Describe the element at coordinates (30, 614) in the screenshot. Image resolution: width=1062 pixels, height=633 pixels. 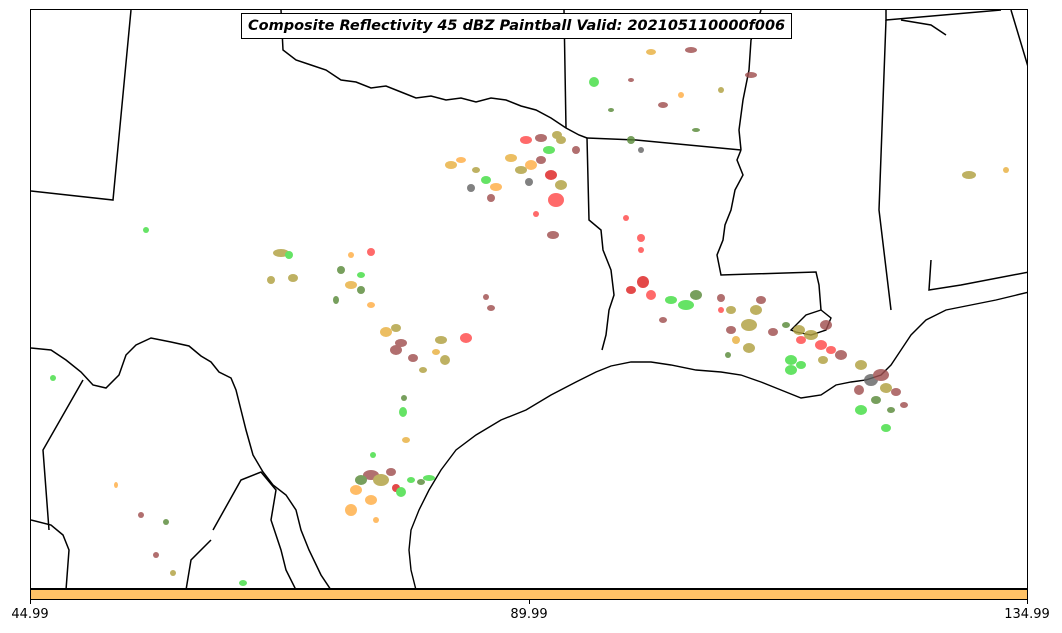
I see `colorbar-label-min: 44.99` at that location.